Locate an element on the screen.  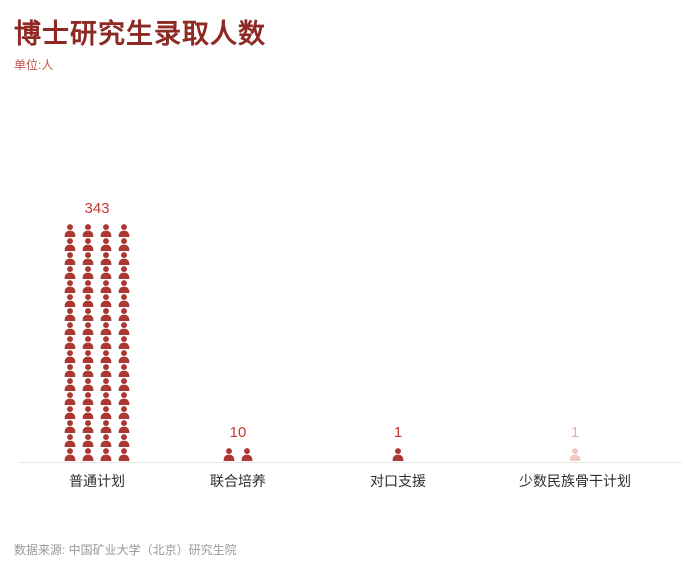
bar-group: 343 is located at coordinates (97, 330).